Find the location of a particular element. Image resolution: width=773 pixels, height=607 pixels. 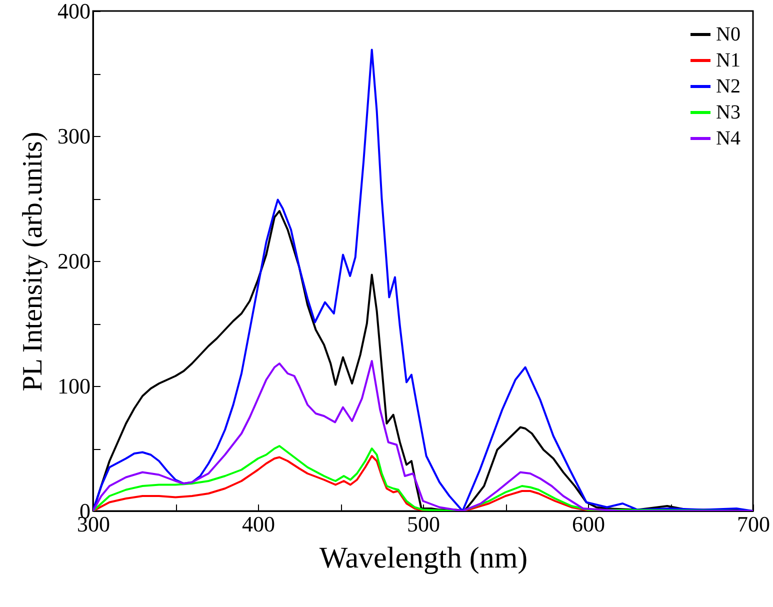

x-tick-label: 400 is located at coordinates (258, 524).